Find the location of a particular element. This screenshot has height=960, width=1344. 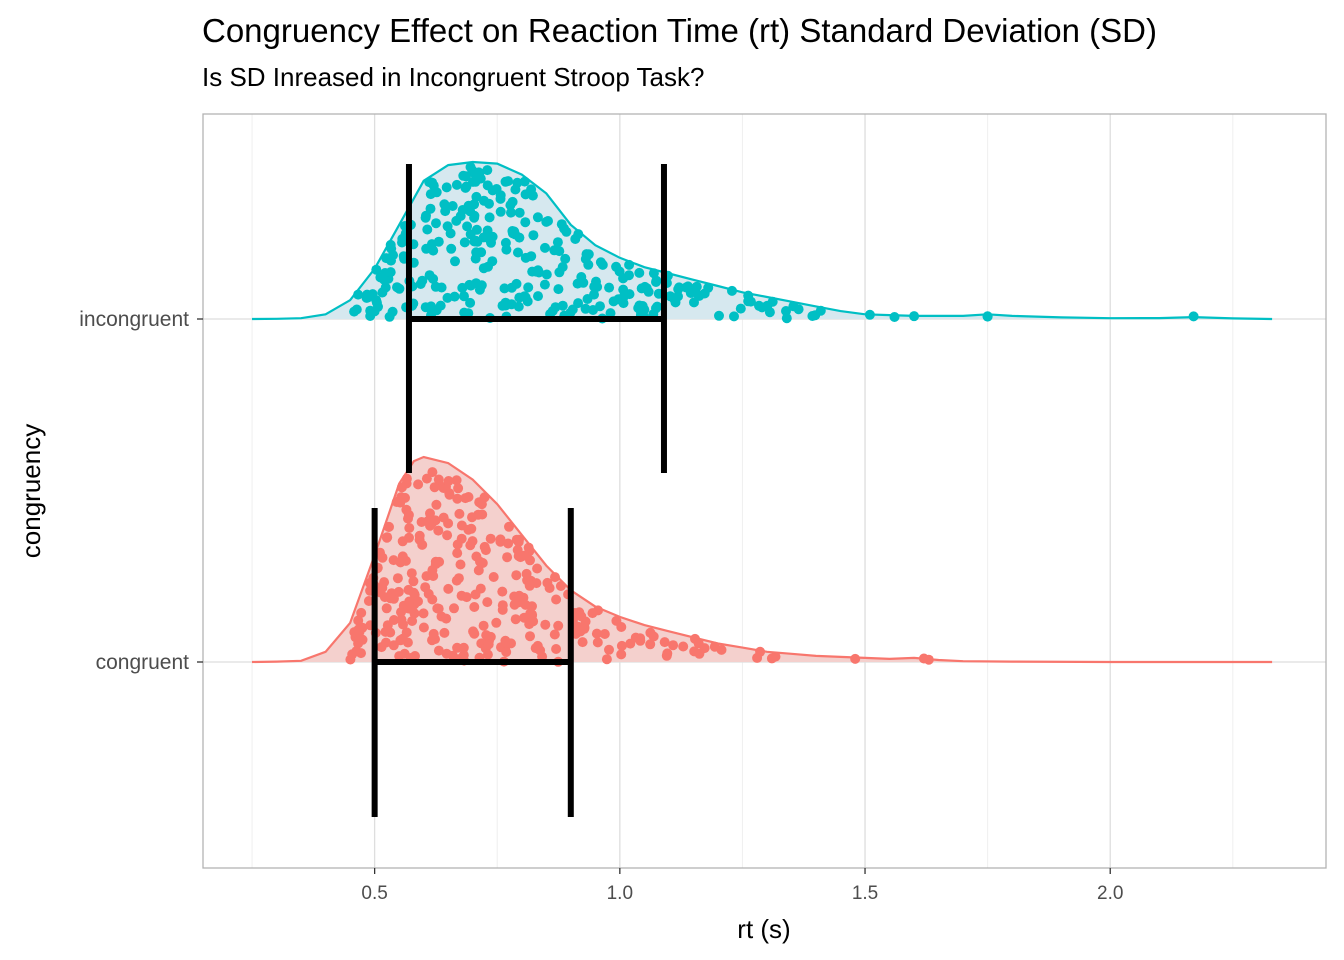

x-tick-label: 2.0 is located at coordinates (1110, 893).